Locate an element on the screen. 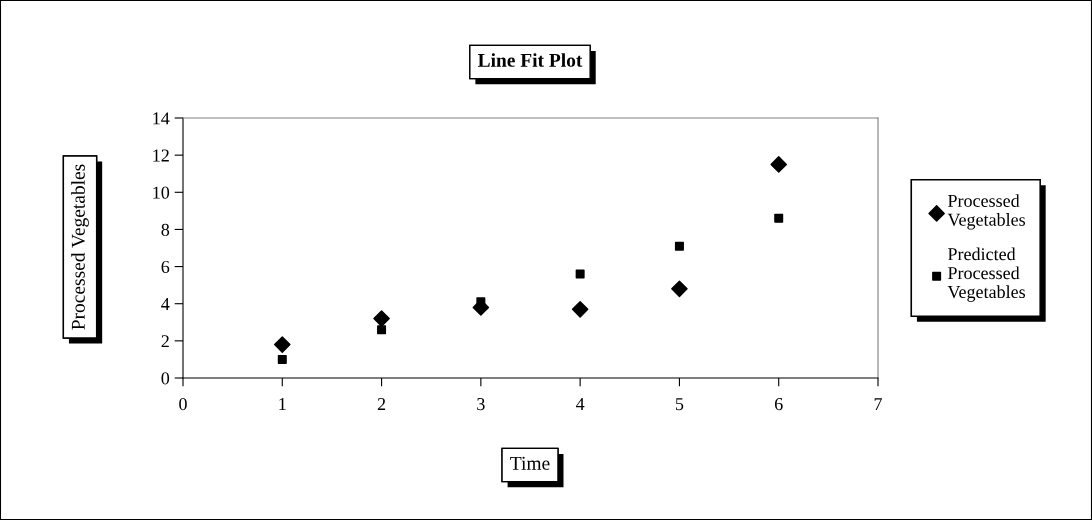 This screenshot has width=1092, height=520. y-axis-title: Processed Vegetables is located at coordinates (80, 247).